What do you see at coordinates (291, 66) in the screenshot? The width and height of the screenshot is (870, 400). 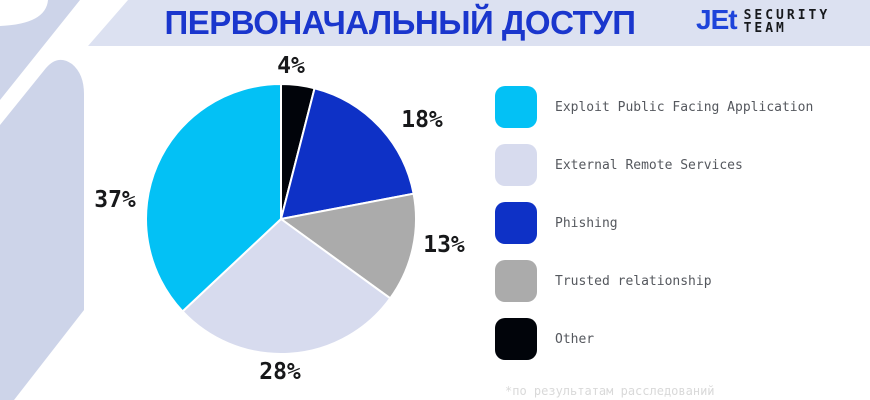 I see `pie-percent-label-other: 4%` at bounding box center [291, 66].